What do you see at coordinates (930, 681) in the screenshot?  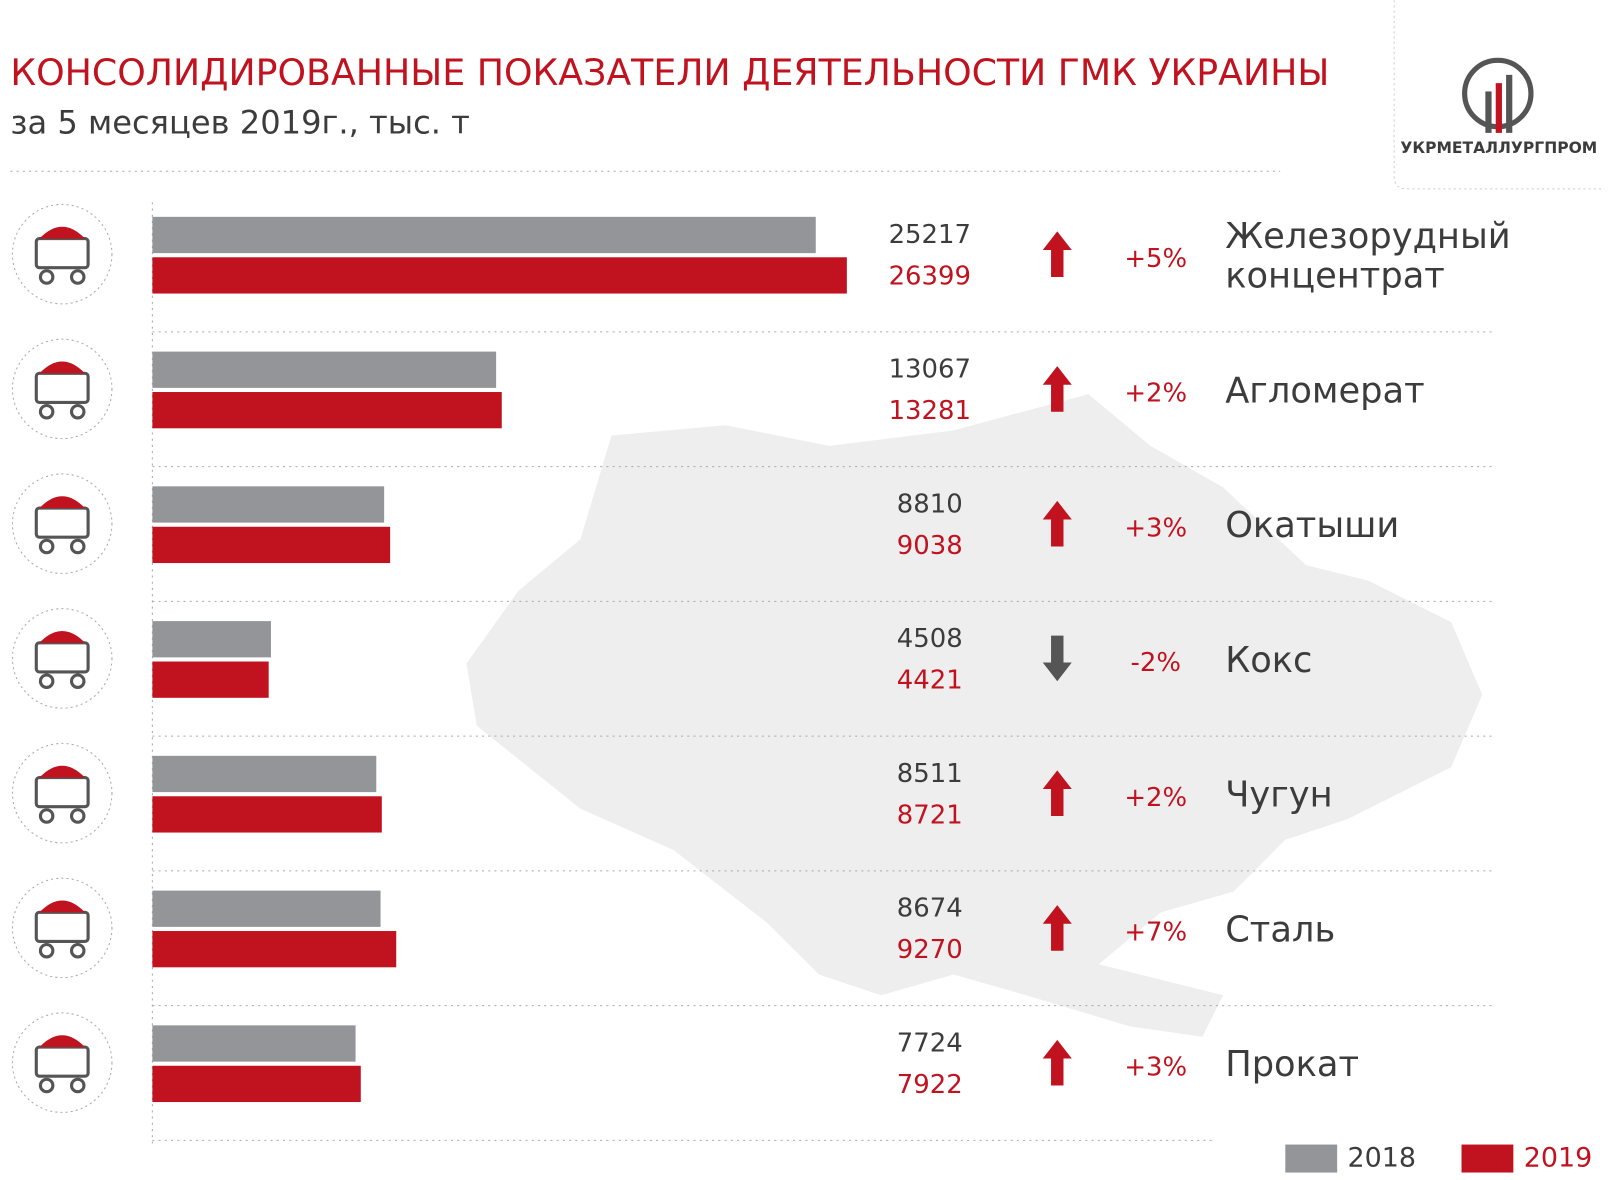 I see `value-label: 4421` at bounding box center [930, 681].